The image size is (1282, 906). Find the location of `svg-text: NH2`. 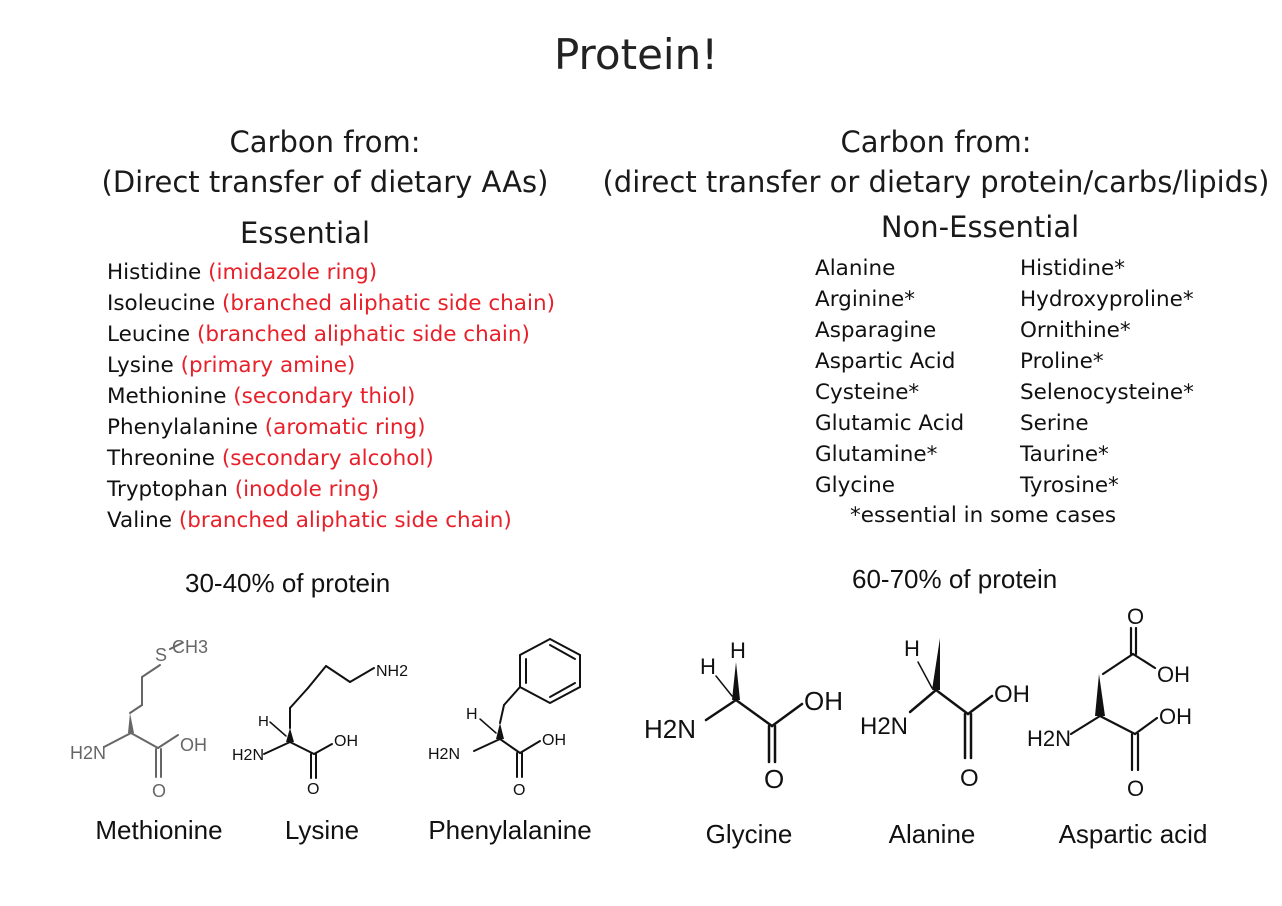

svg-text: NH2 is located at coordinates (392, 671).